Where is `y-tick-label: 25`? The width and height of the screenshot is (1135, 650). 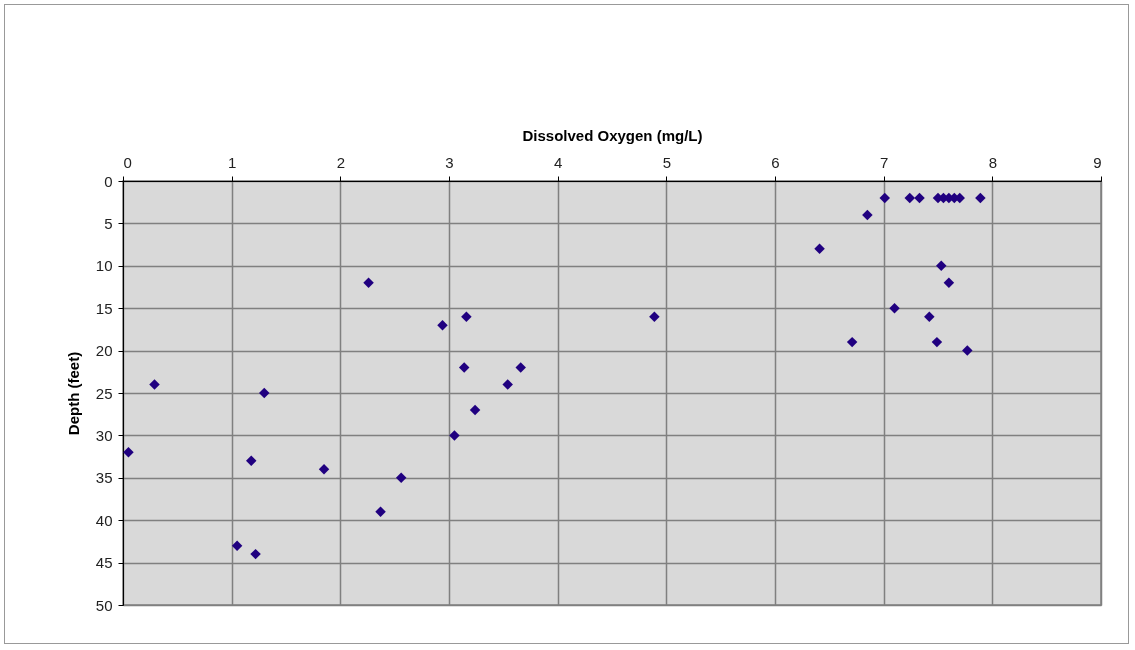 y-tick-label: 25 is located at coordinates (104, 393).